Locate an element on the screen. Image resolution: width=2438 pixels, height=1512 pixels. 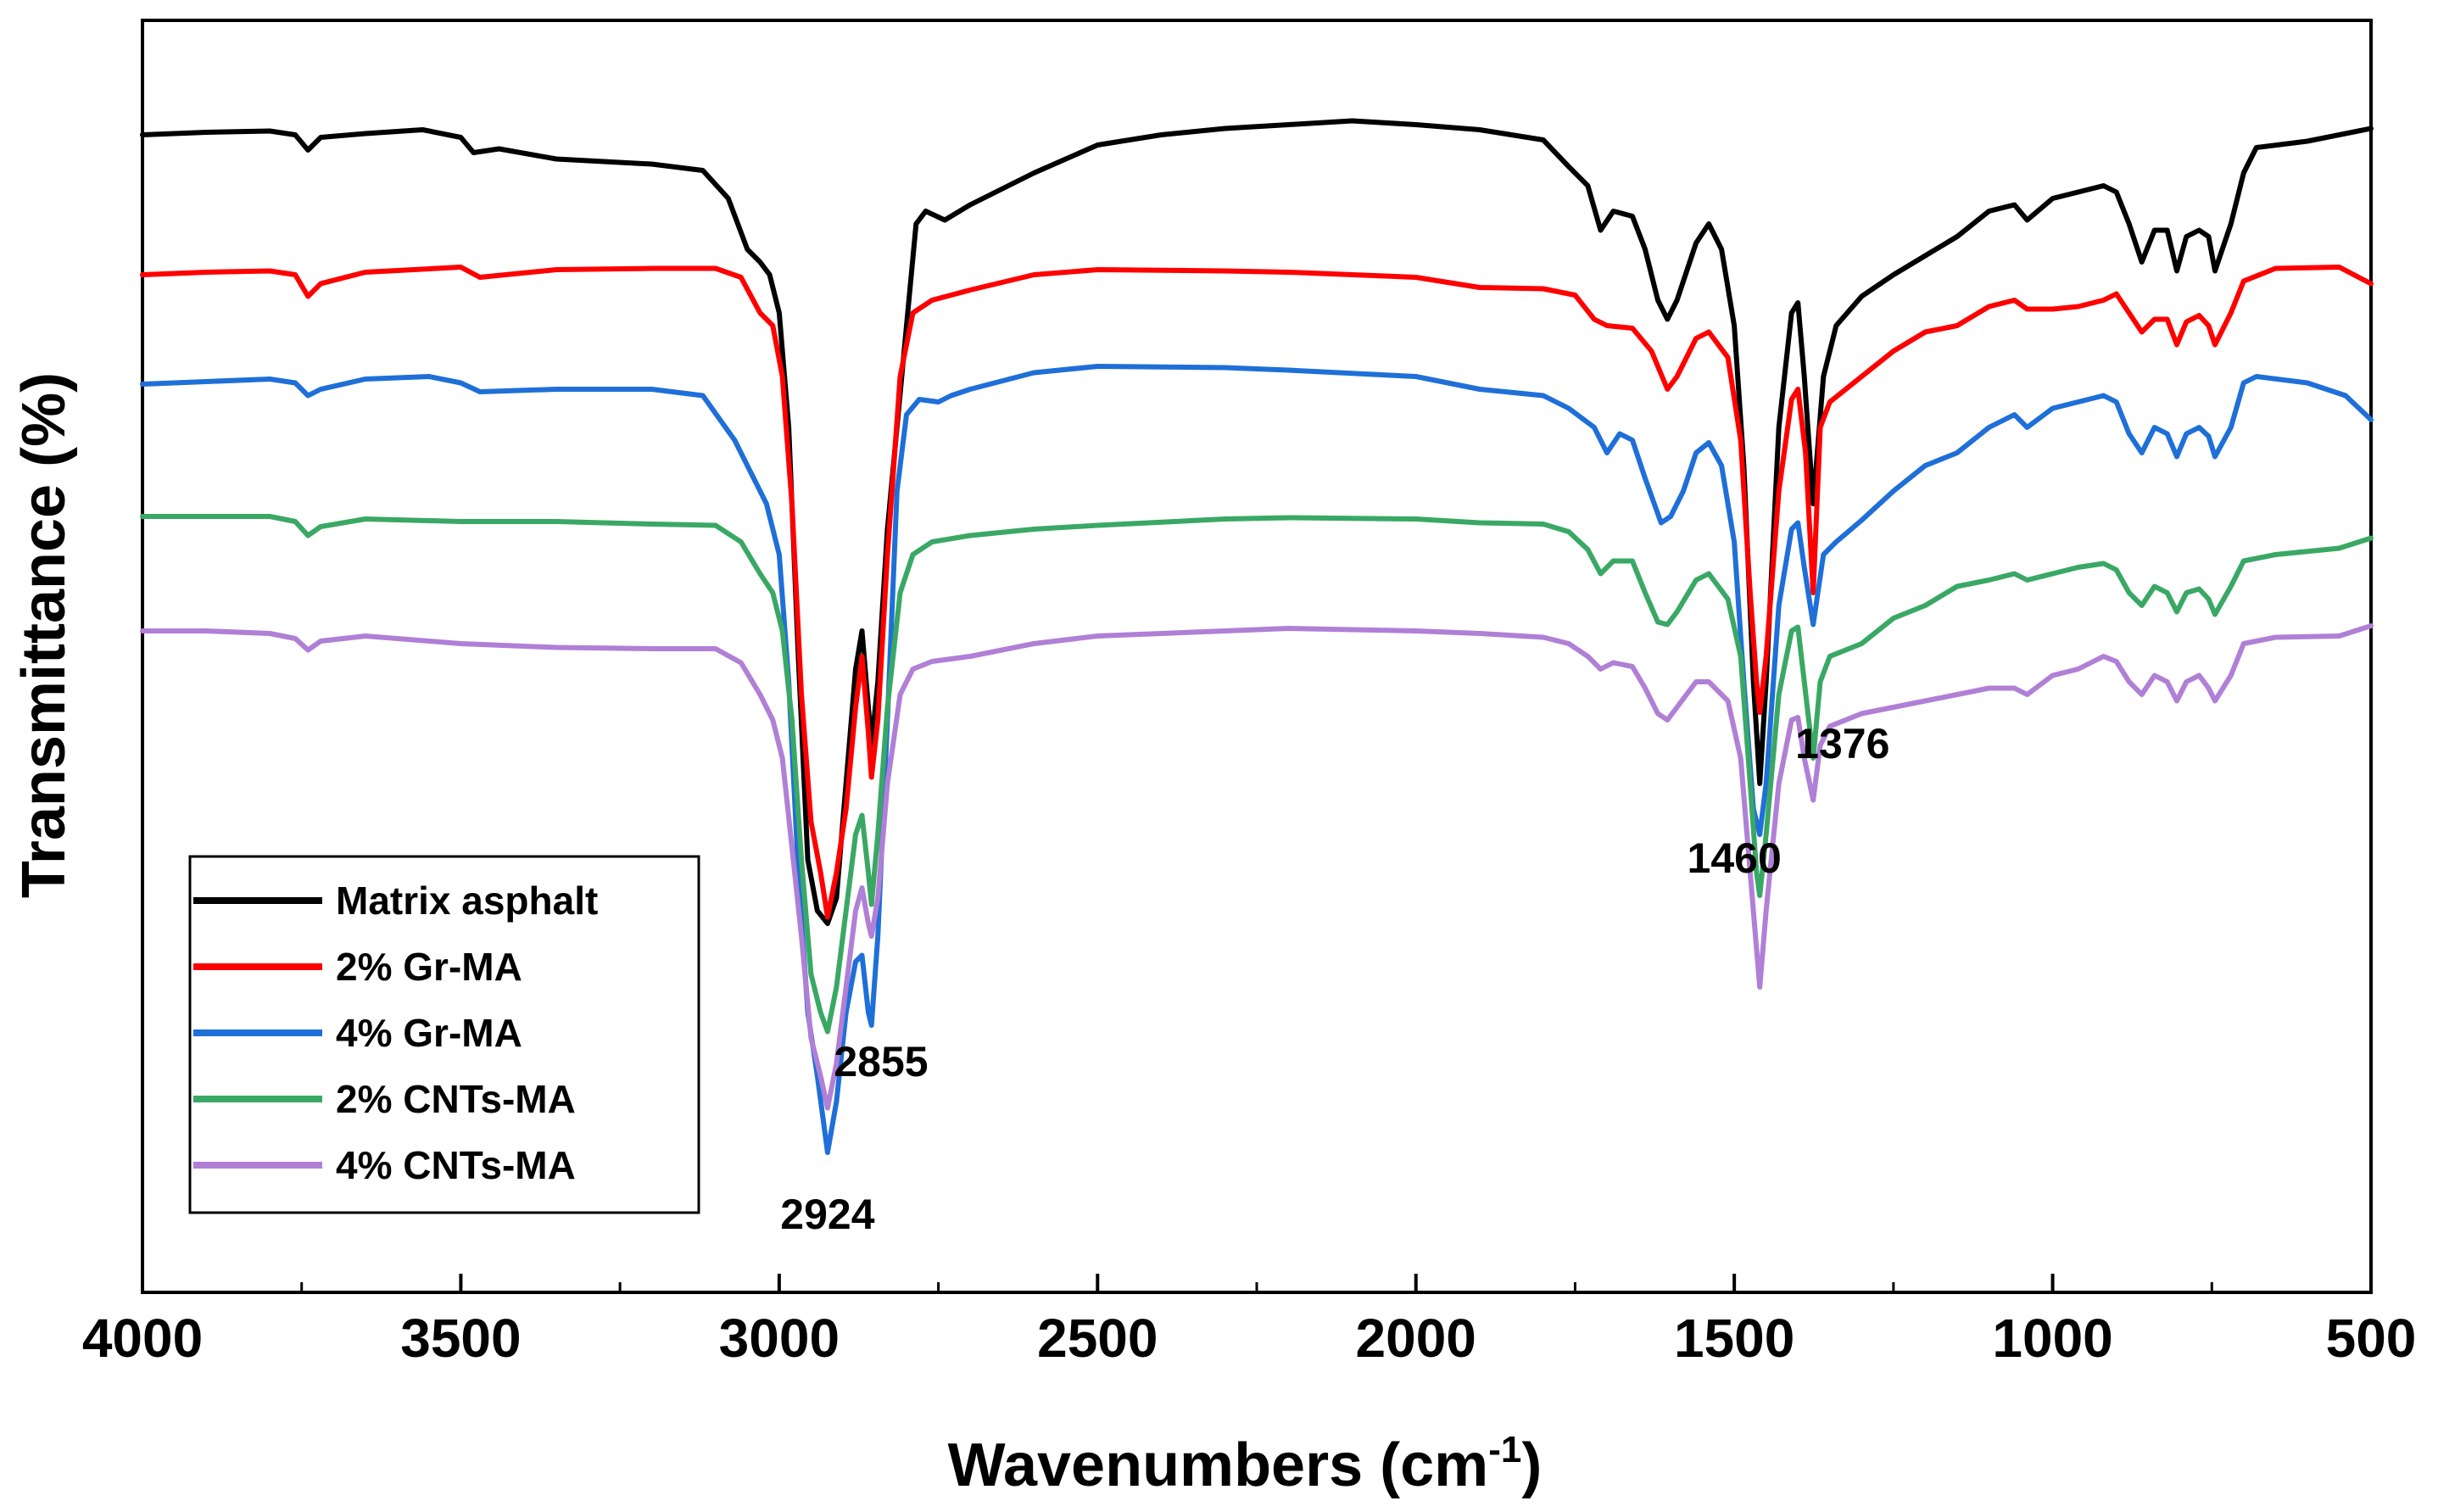
x-axis-title: Wavenumbers (cm-1) is located at coordinates (1245, 1464).